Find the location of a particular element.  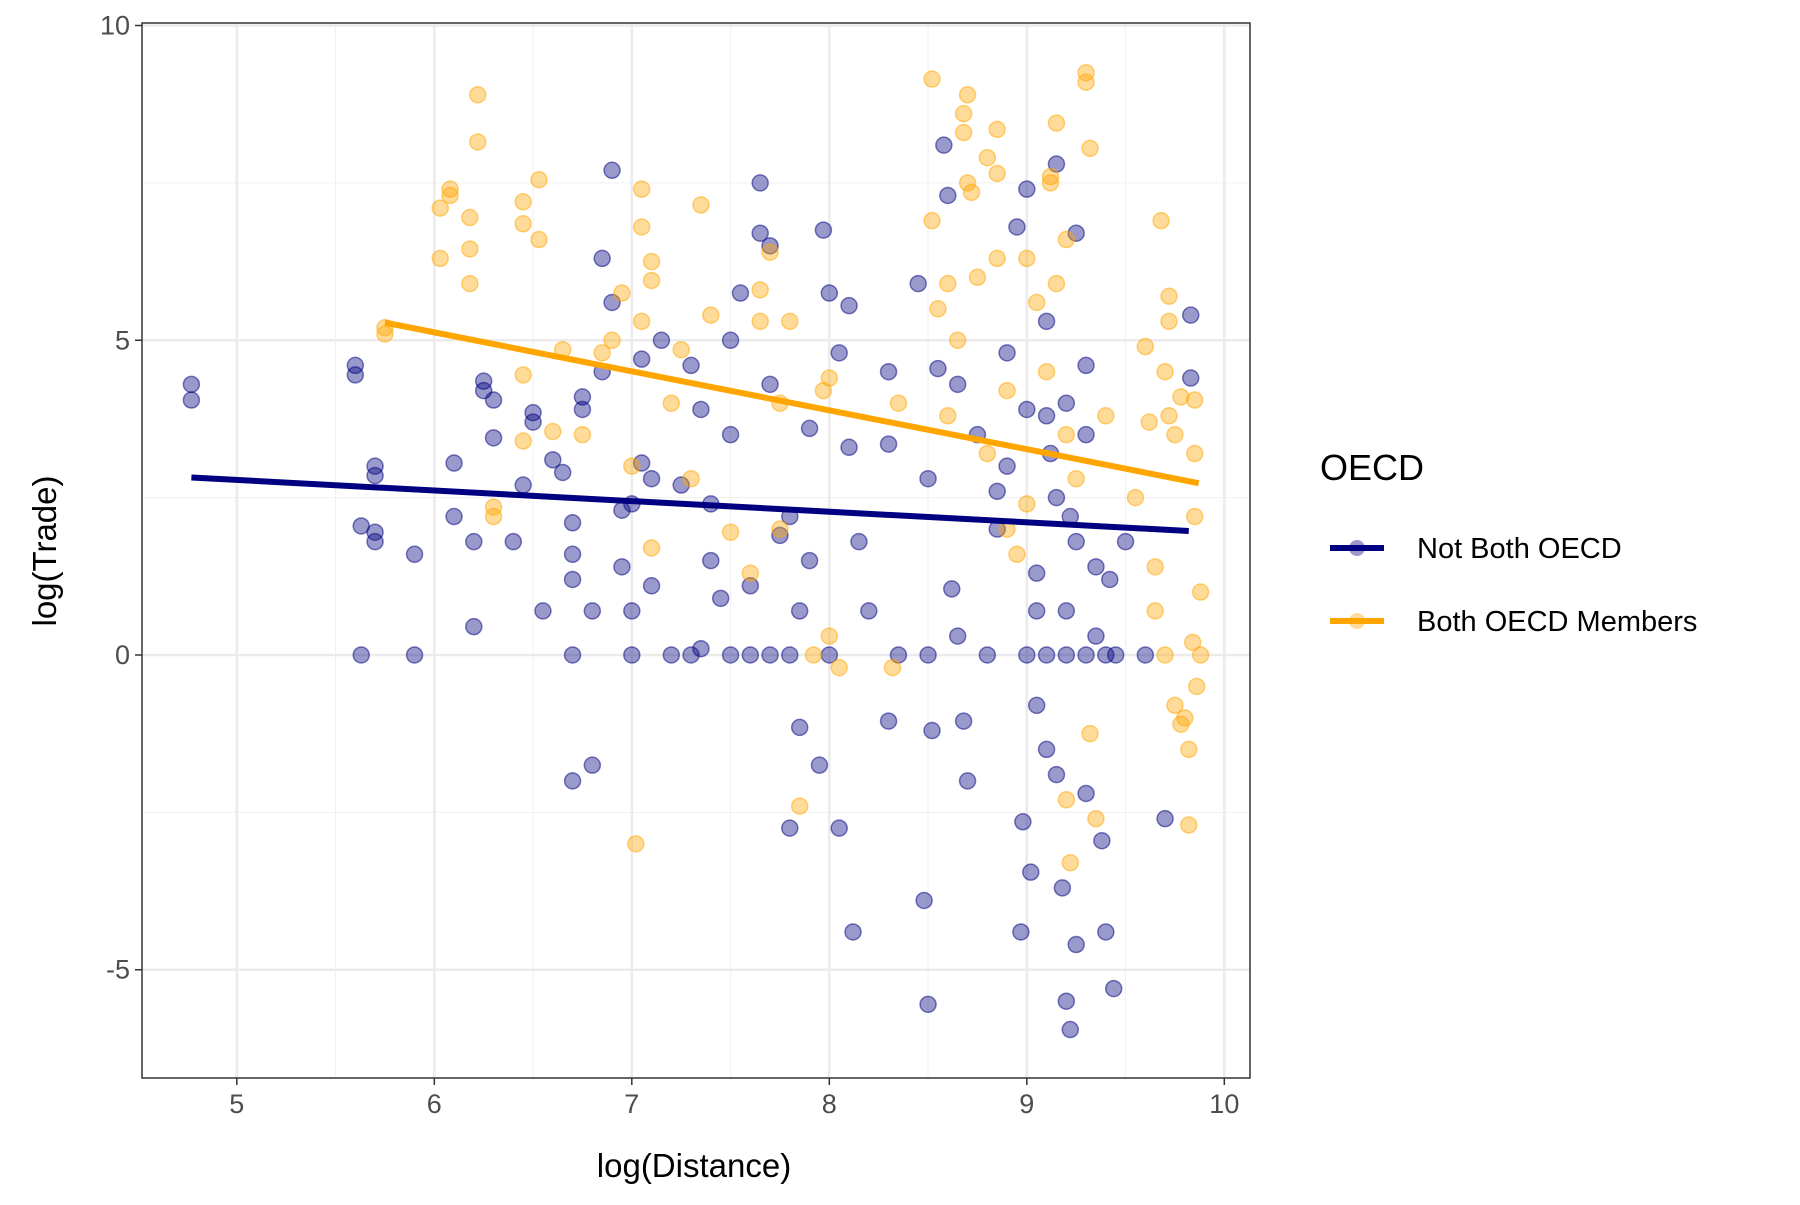

fit-line is located at coordinates (792, 403).